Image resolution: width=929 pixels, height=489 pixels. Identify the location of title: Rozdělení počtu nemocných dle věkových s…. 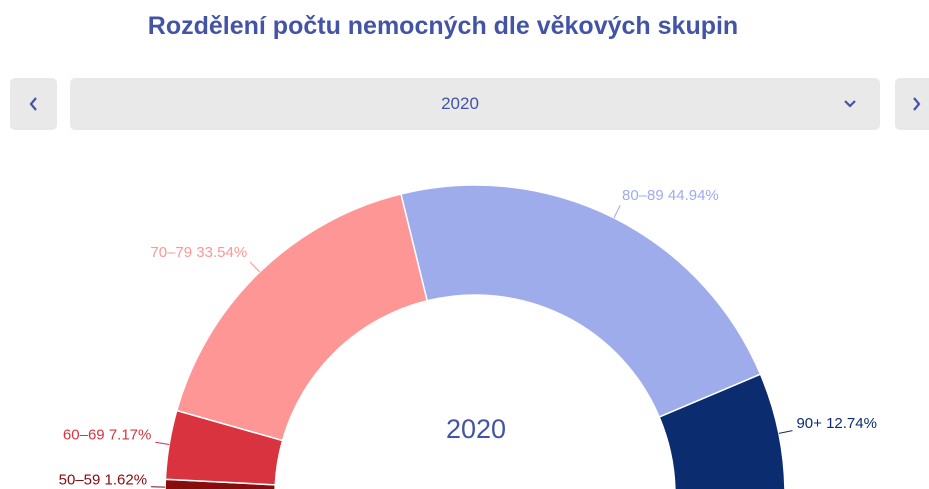
(443, 26).